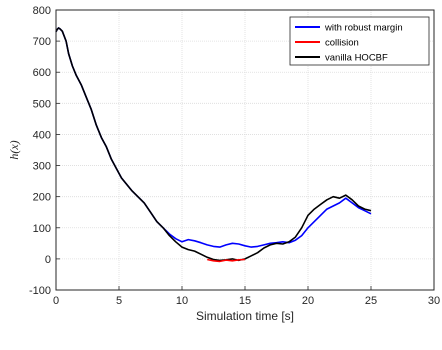  What do you see at coordinates (245, 301) in the screenshot?
I see `x-tick-label: 15` at bounding box center [245, 301].